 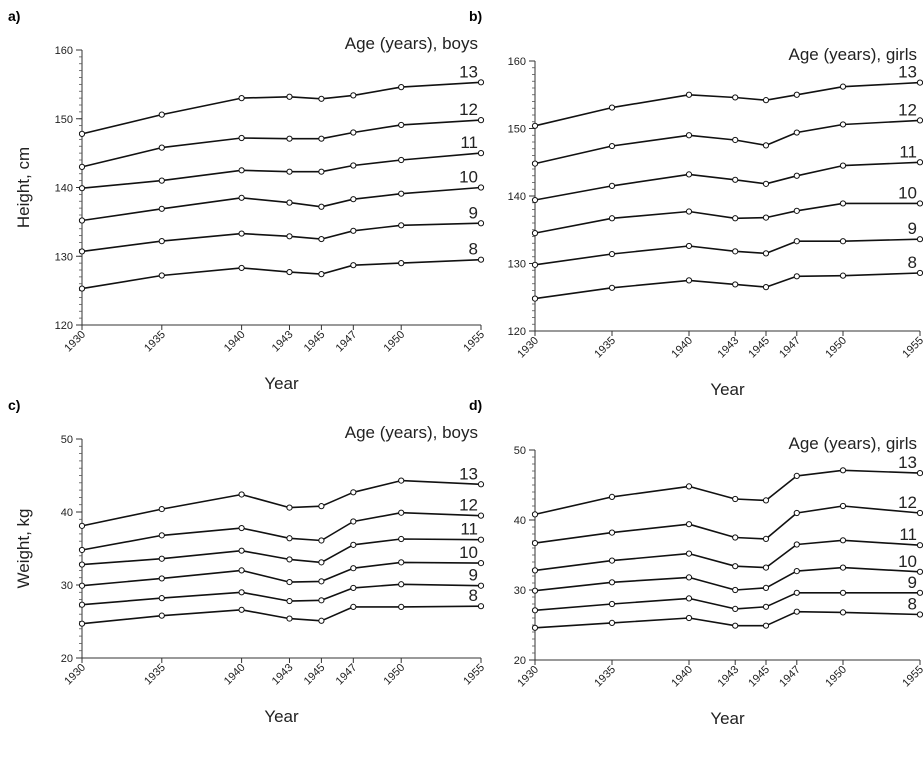 What do you see at coordinates (520, 661) in the screenshot?
I see `y-tick-label: 20` at bounding box center [520, 661].